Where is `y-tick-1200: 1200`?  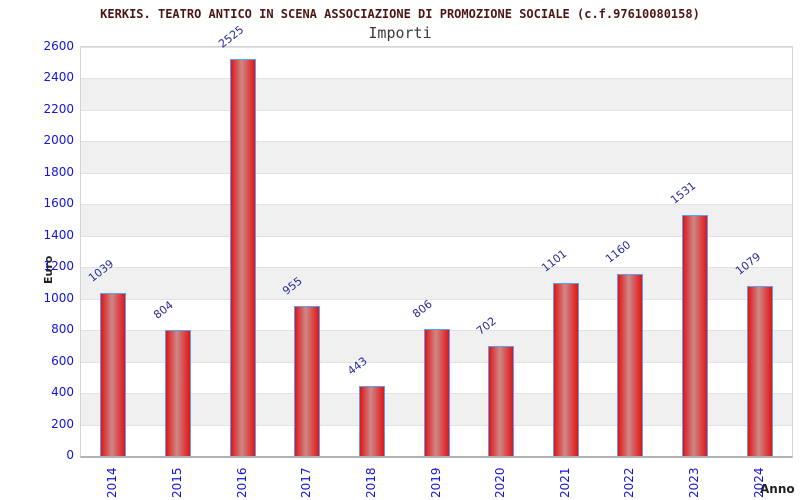
y-tick-1200: 1200 is located at coordinates (58, 266).